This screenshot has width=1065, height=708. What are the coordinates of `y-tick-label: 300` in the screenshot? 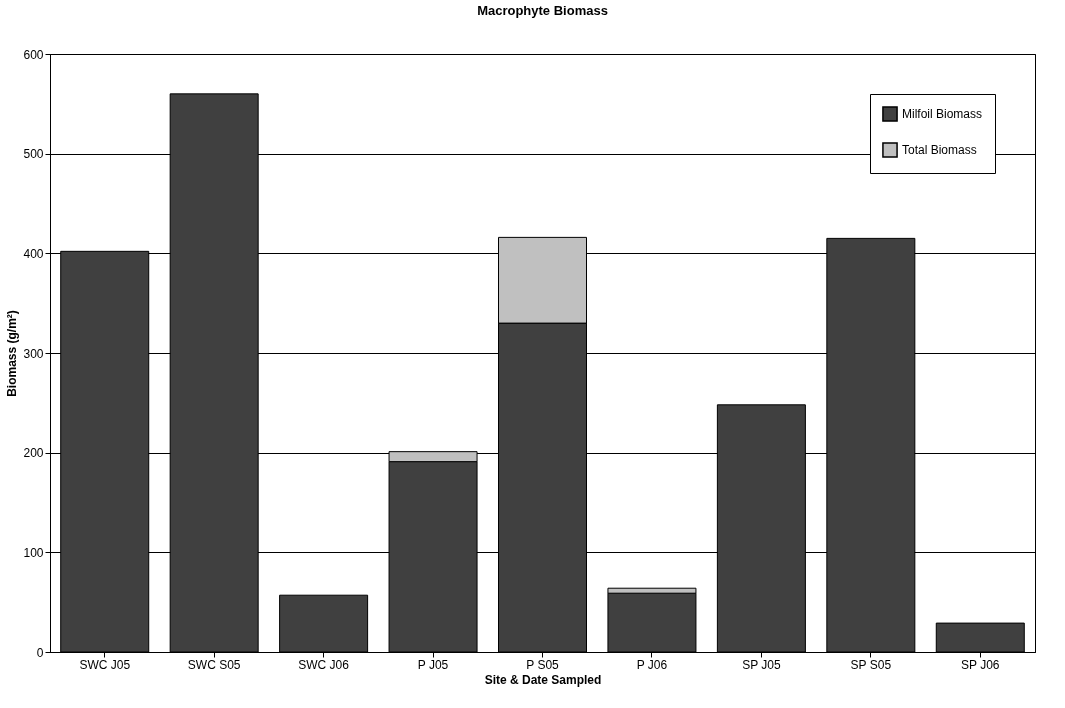 It's located at (33, 353).